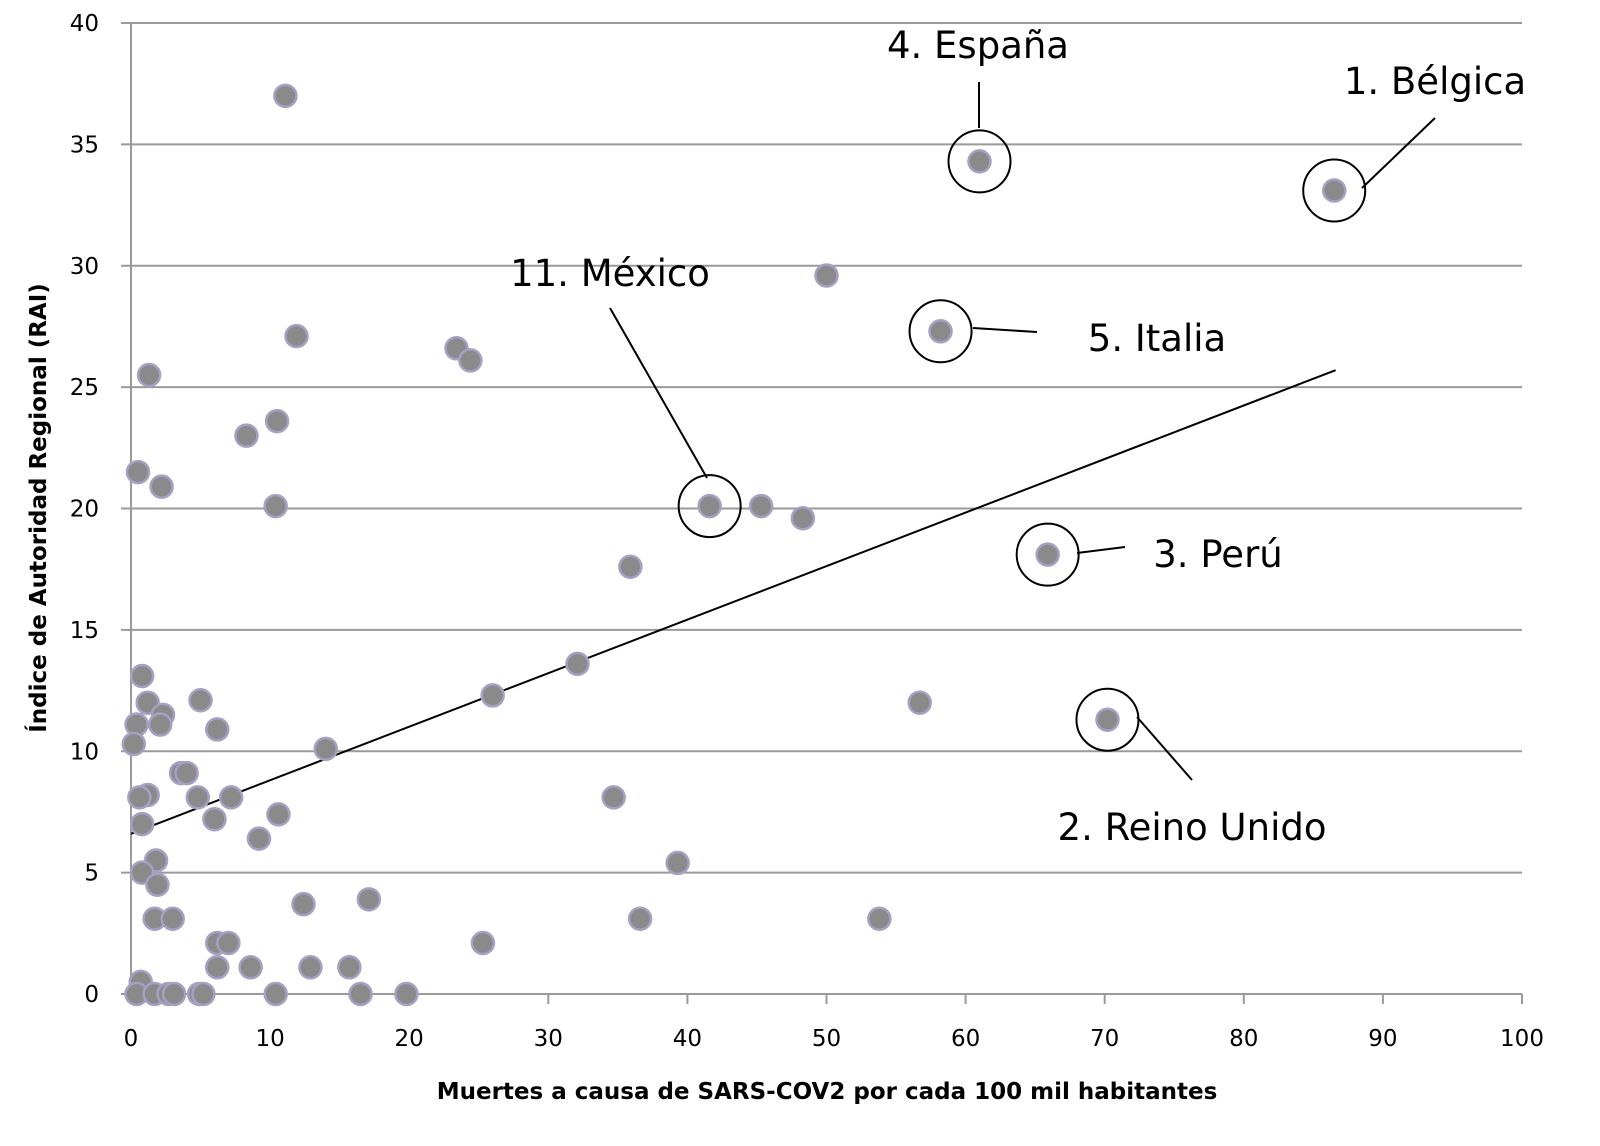  What do you see at coordinates (1157, 338) in the screenshot?
I see `annotation-label: 5. Italia` at bounding box center [1157, 338].